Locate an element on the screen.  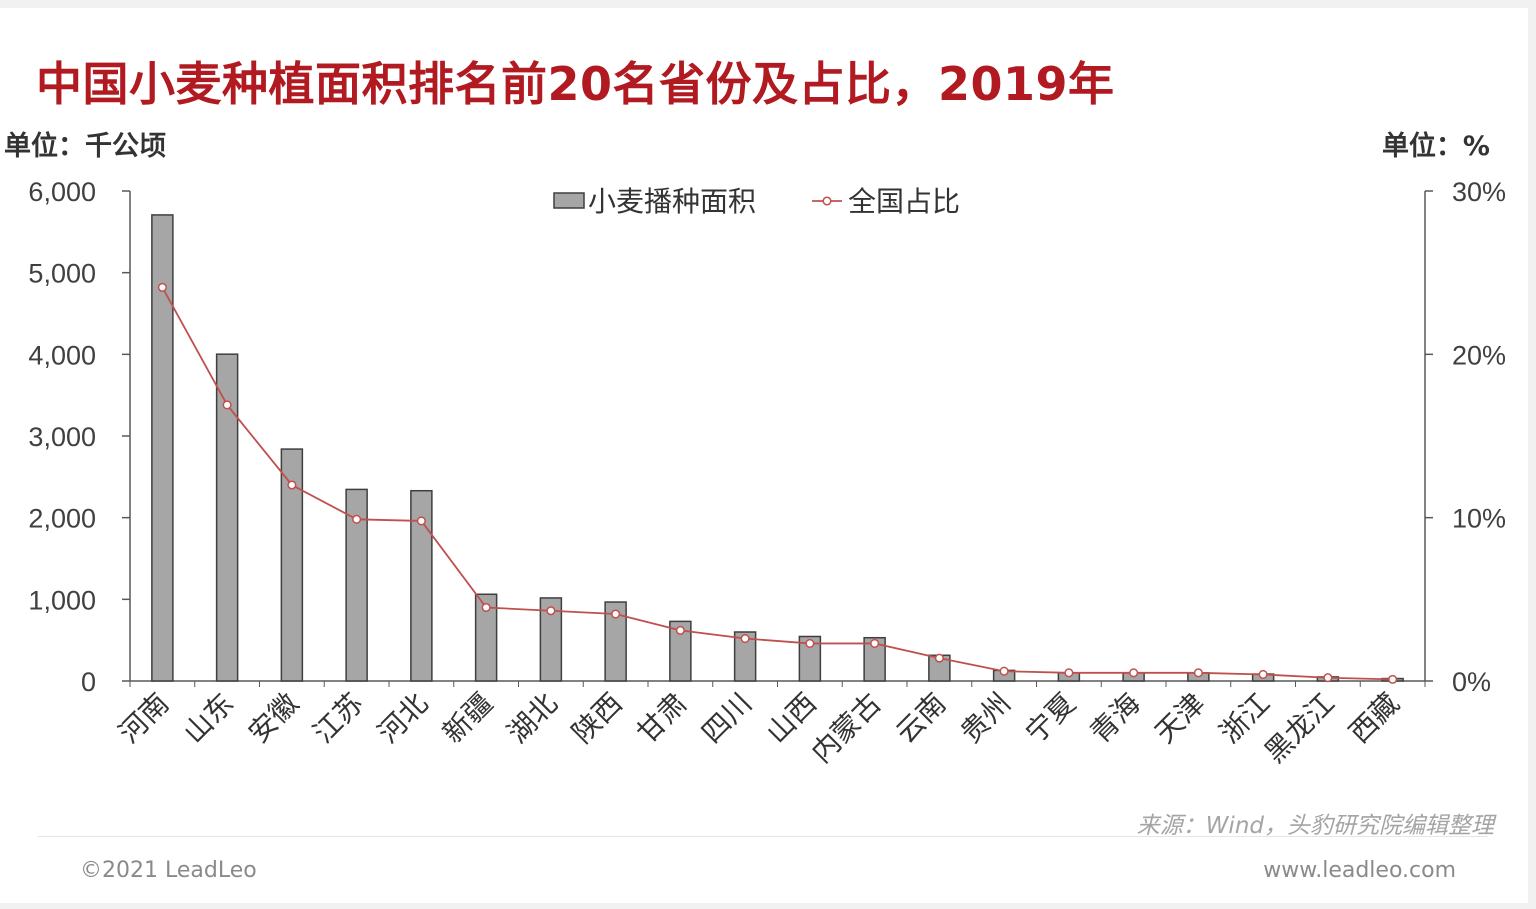
bar-山西 is located at coordinates (810, 658).